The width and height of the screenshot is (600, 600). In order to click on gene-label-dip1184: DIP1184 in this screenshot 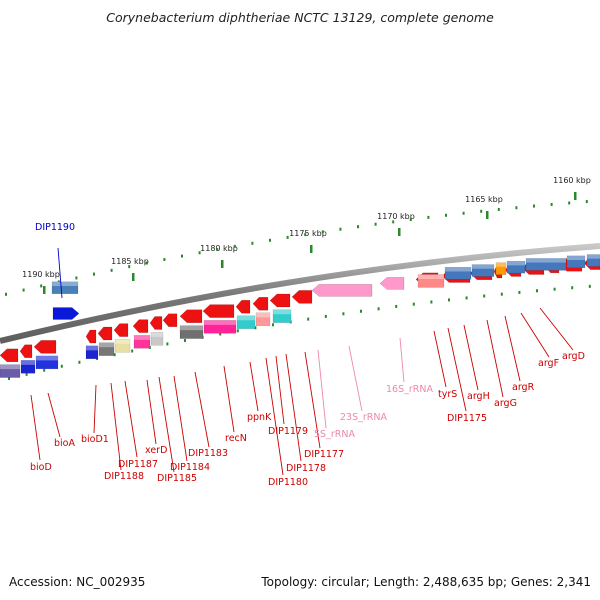, I will do `click(190, 467)`.